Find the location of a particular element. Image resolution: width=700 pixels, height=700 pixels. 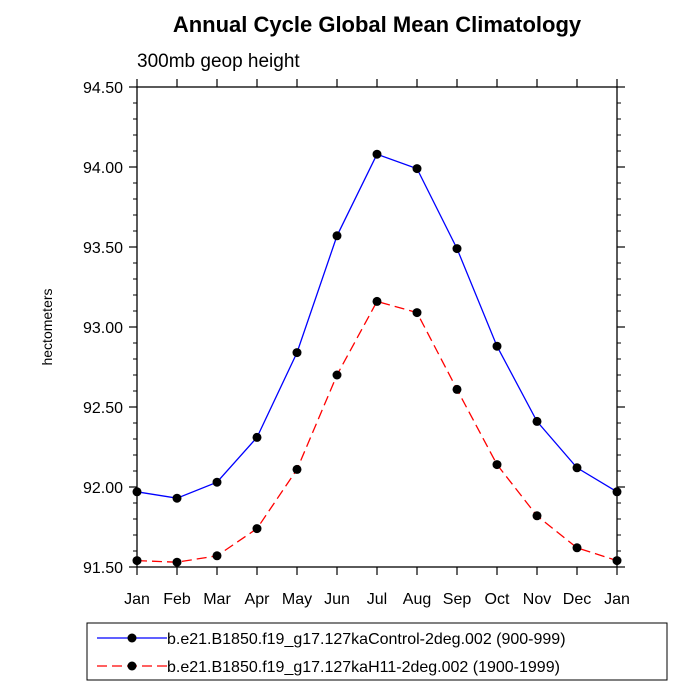

y-tick-label: 94.00 is located at coordinates (103, 168).